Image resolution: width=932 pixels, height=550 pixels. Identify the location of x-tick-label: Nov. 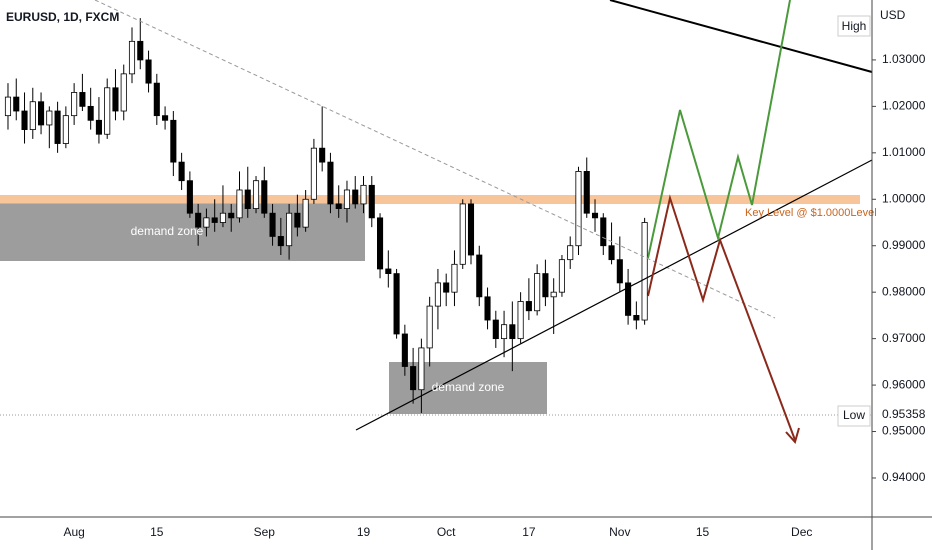
(619, 532).